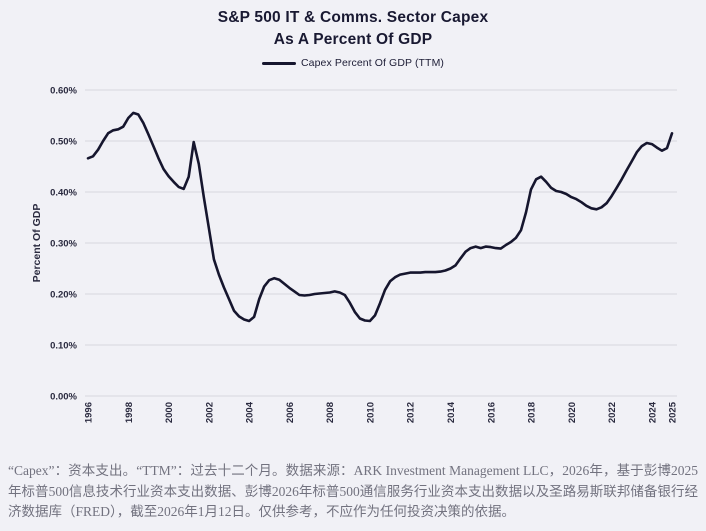  I want to click on x-tick-label: 2014, so click(451, 412).